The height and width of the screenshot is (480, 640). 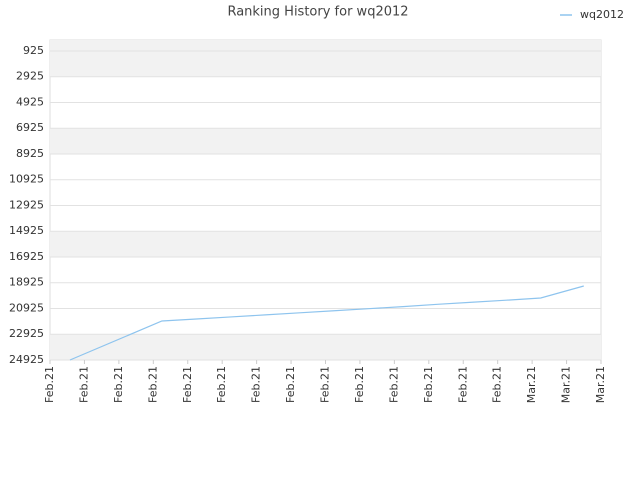 What do you see at coordinates (26, 359) in the screenshot?
I see `y-tick-label: 24925` at bounding box center [26, 359].